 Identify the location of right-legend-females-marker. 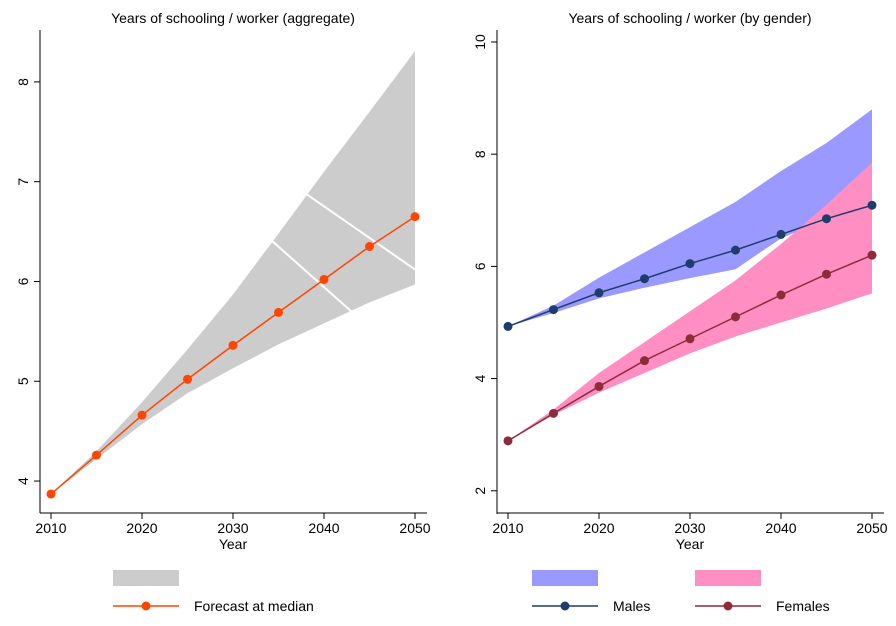
(728, 606).